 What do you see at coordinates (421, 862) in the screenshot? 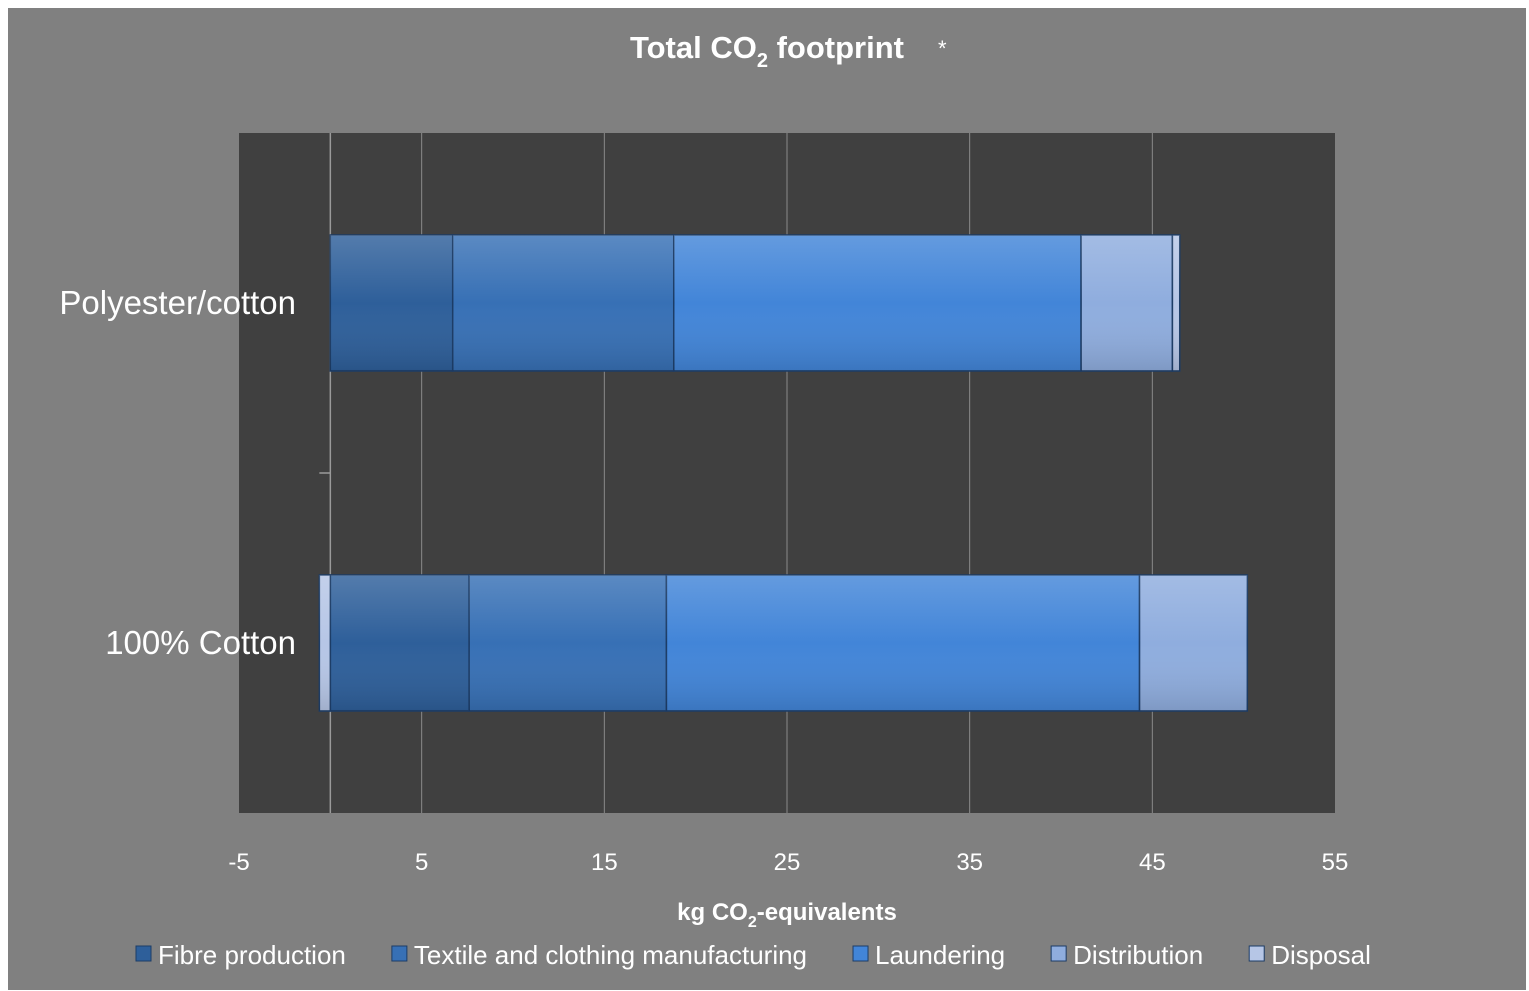
I see `x-tick-label: 5` at bounding box center [421, 862].